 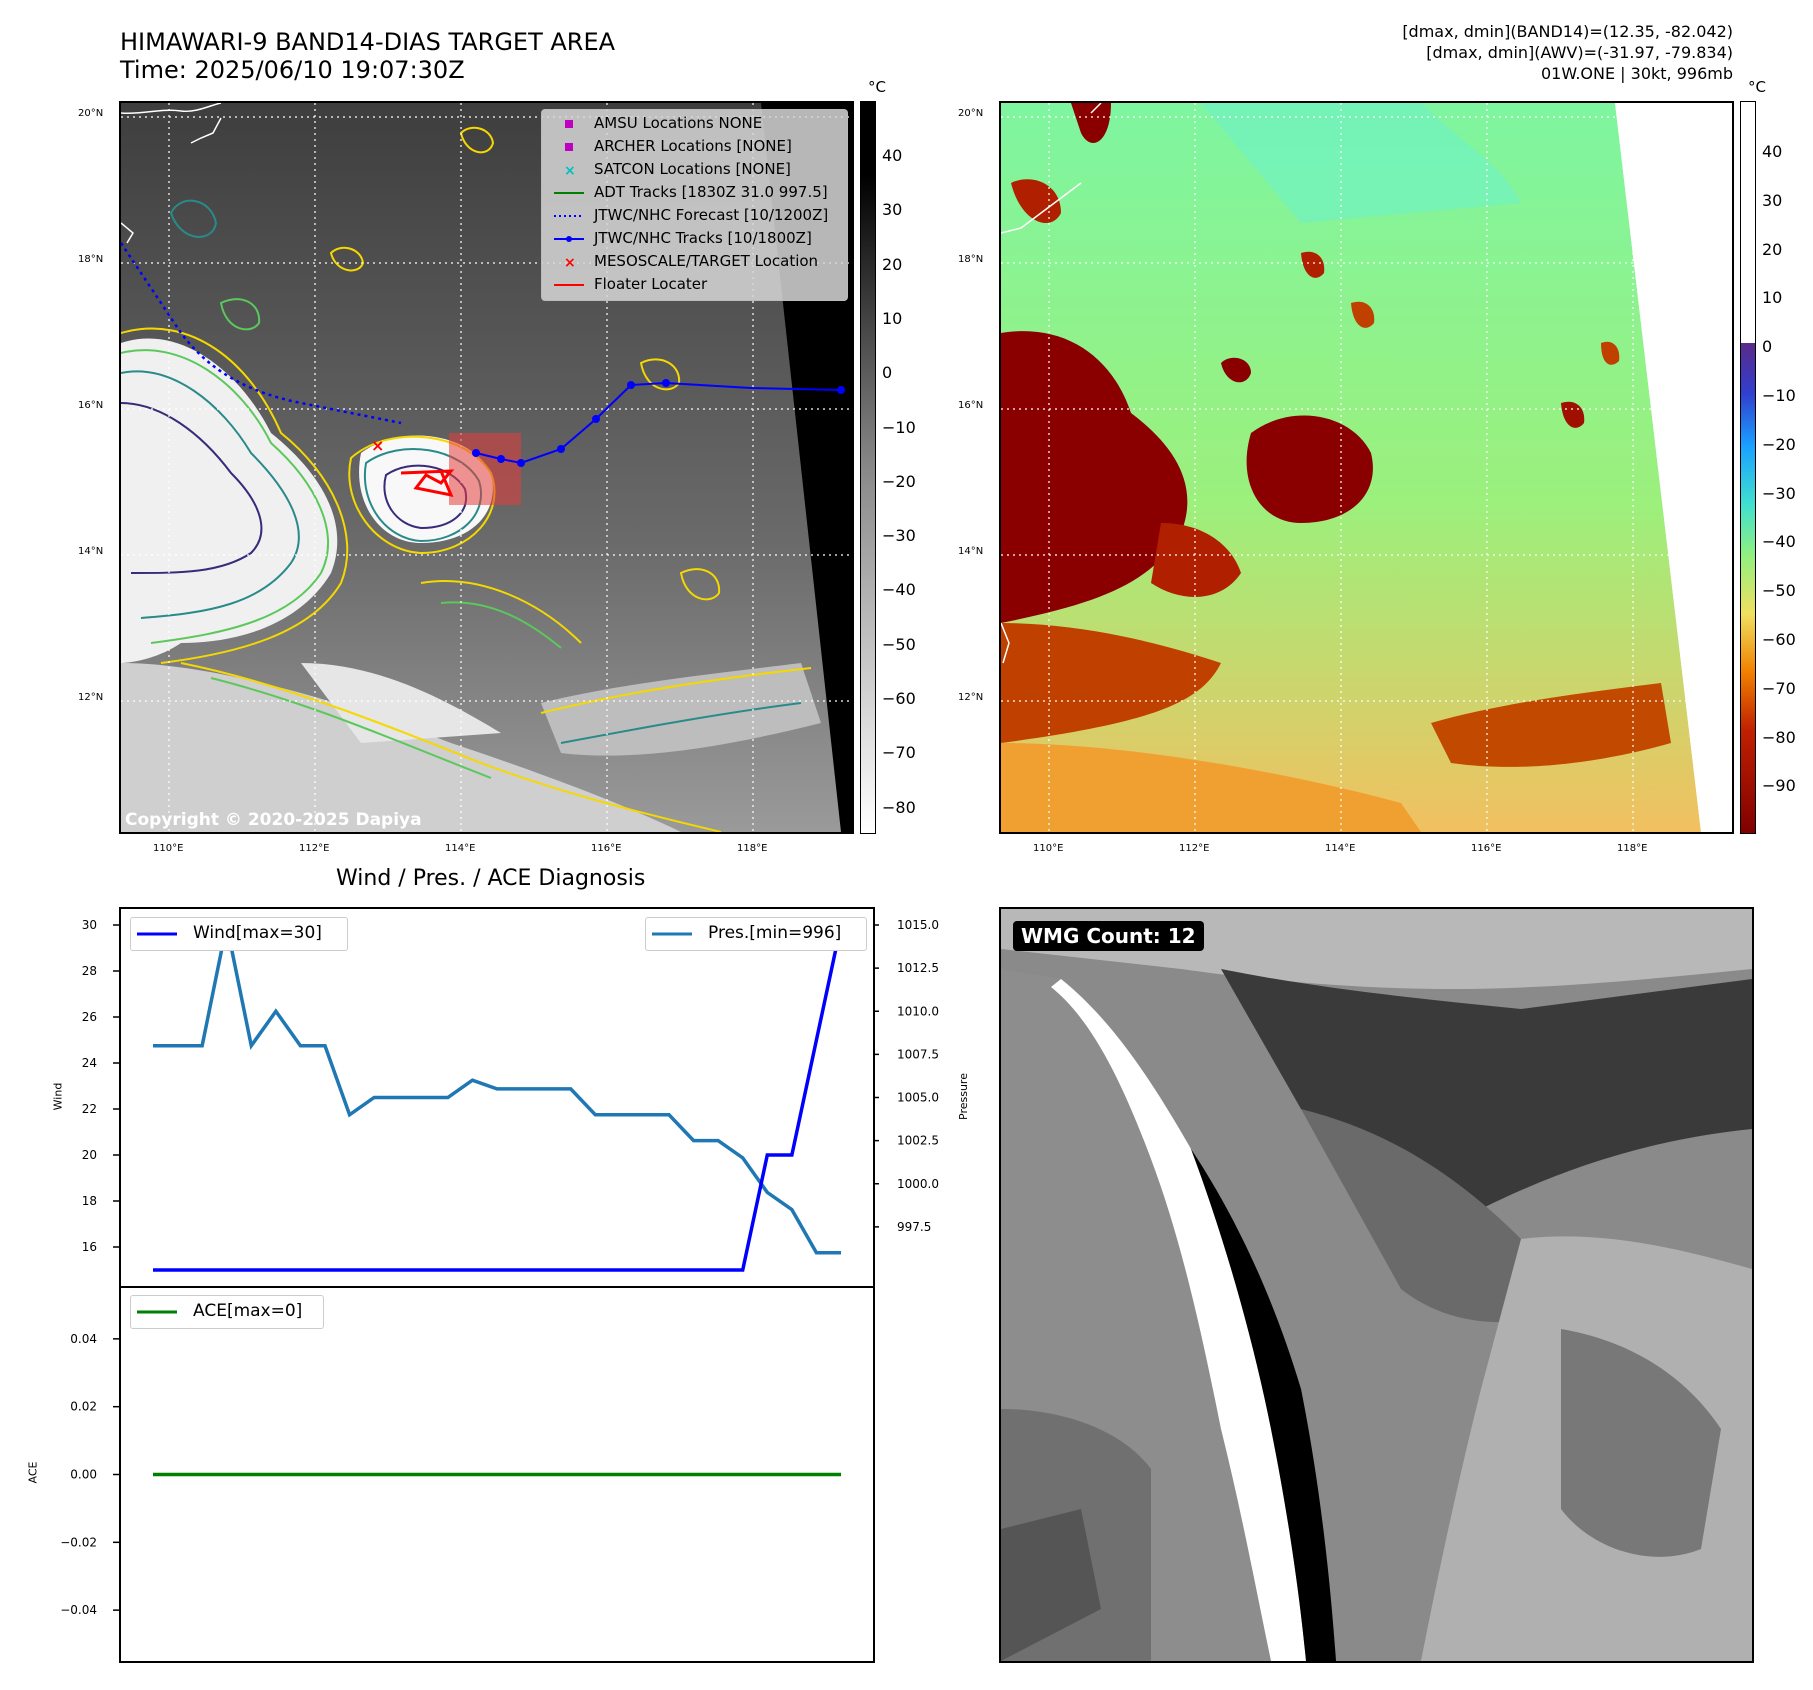 I want to click on ace-legend: ACE[max=0], so click(x=227, y=1312).